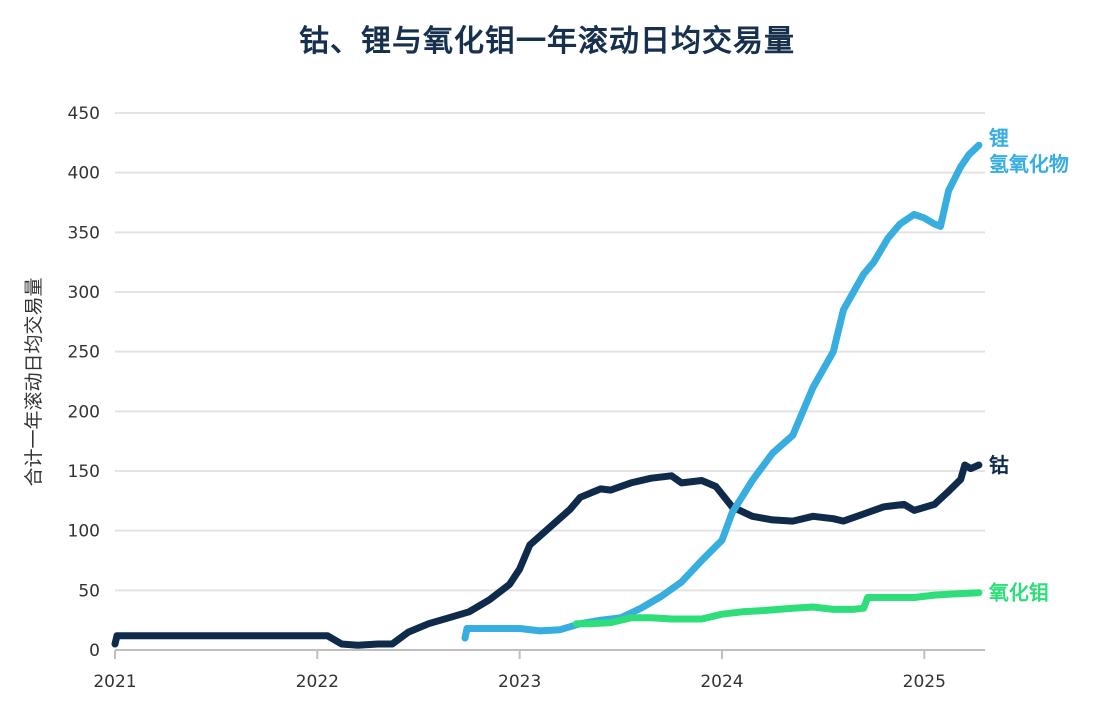  Describe the element at coordinates (84, 114) in the screenshot. I see `y-tick-label: 450` at that location.